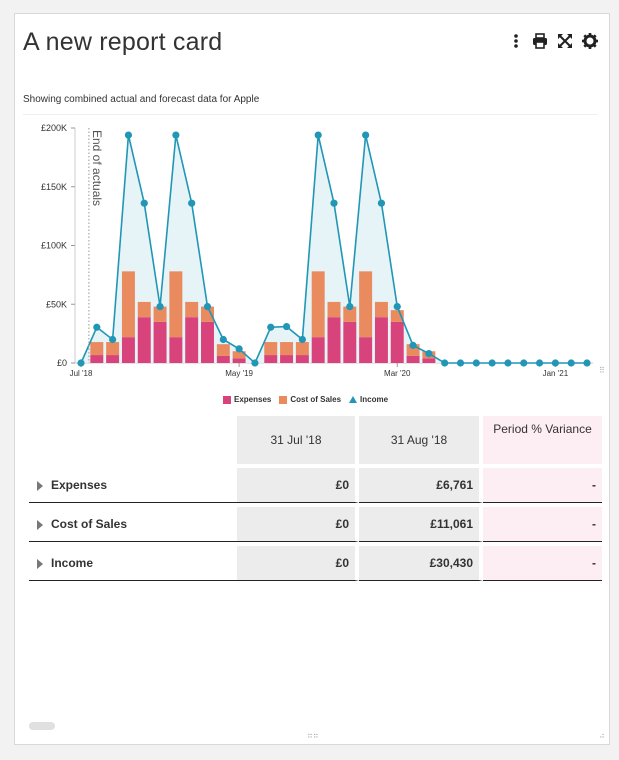 The height and width of the screenshot is (760, 619). Describe the element at coordinates (540, 41) in the screenshot. I see `print-icon` at that location.